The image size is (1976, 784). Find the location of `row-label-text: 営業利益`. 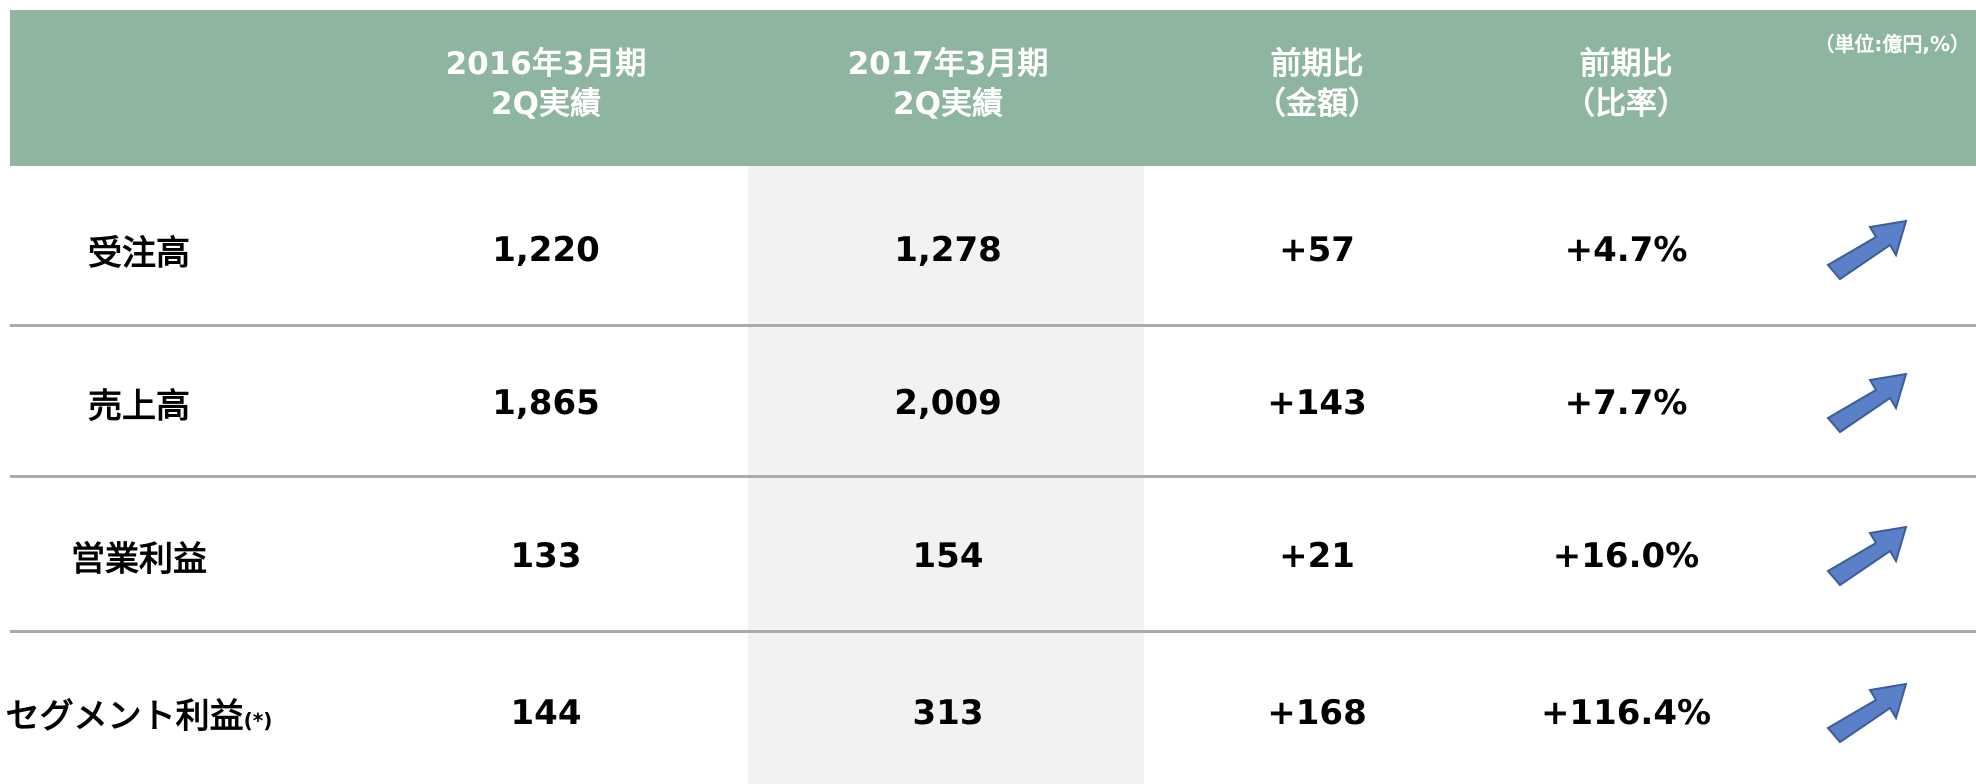

row-label-text: 営業利益 is located at coordinates (139, 559).